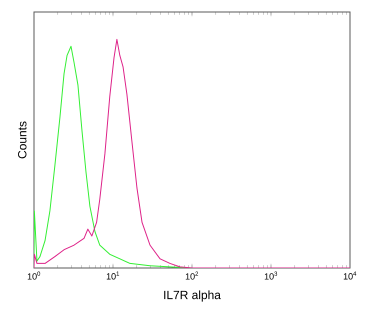 Image resolution: width=371 pixels, height=329 pixels. What do you see at coordinates (192, 276) in the screenshot?
I see `x-tick-label: 10$^{2}$` at bounding box center [192, 276].